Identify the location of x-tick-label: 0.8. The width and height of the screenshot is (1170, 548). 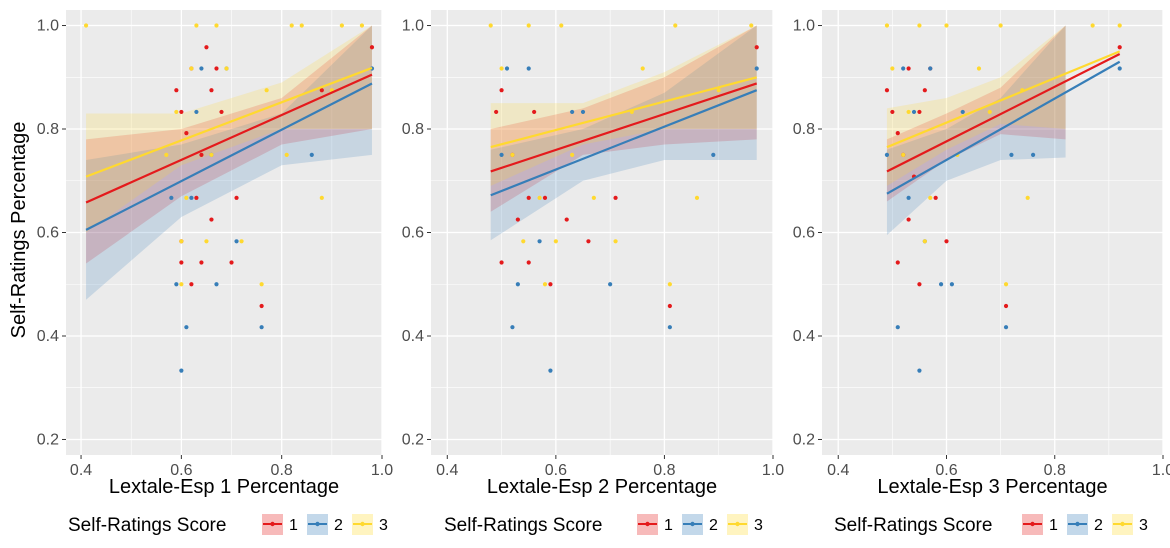
(282, 470).